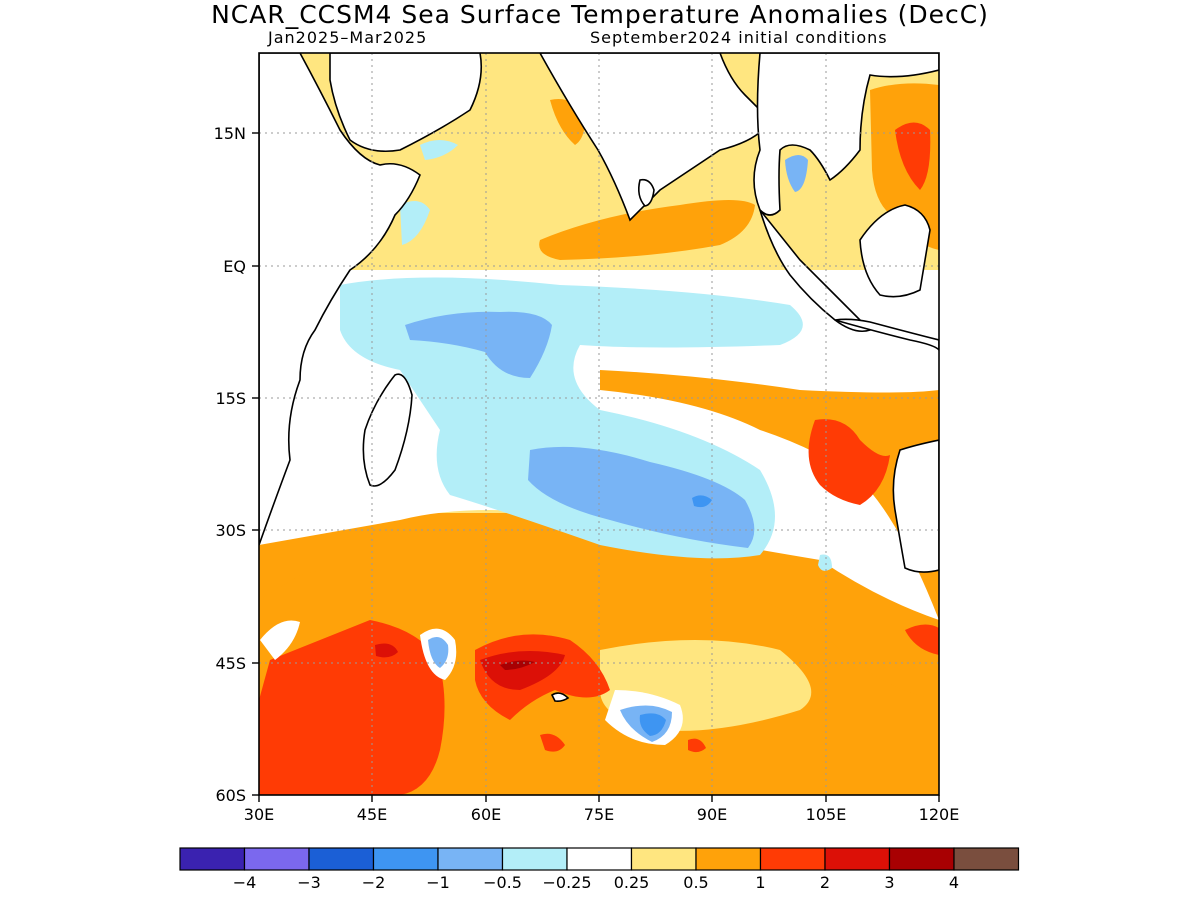 Image resolution: width=1200 pixels, height=900 pixels. What do you see at coordinates (889, 882) in the screenshot?
I see `colorbar-label: 3` at bounding box center [889, 882].